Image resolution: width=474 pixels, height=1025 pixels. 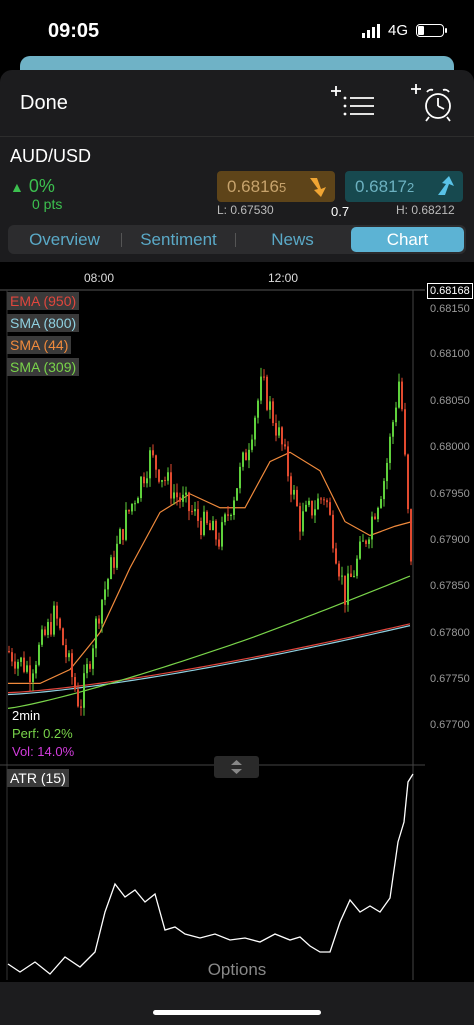 I want to click on home-indicator, so click(x=237, y=1012).